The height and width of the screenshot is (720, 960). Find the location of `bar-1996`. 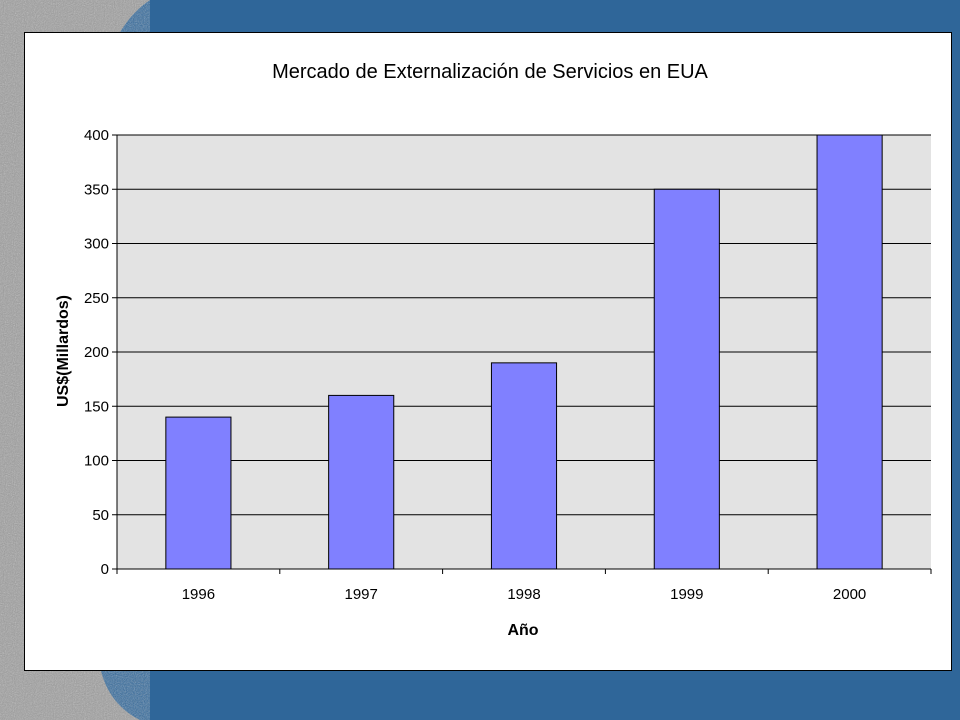

bar-1996 is located at coordinates (198, 493).